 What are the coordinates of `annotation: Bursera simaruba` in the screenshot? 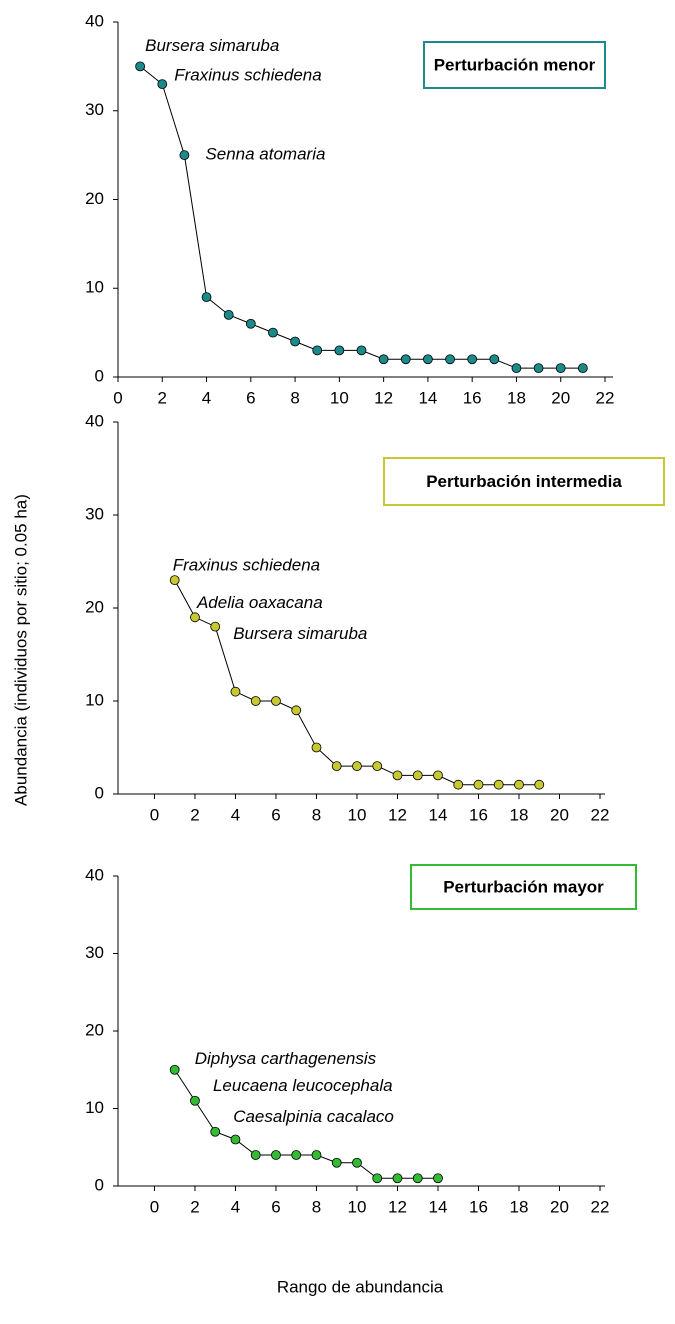 It's located at (300, 633).